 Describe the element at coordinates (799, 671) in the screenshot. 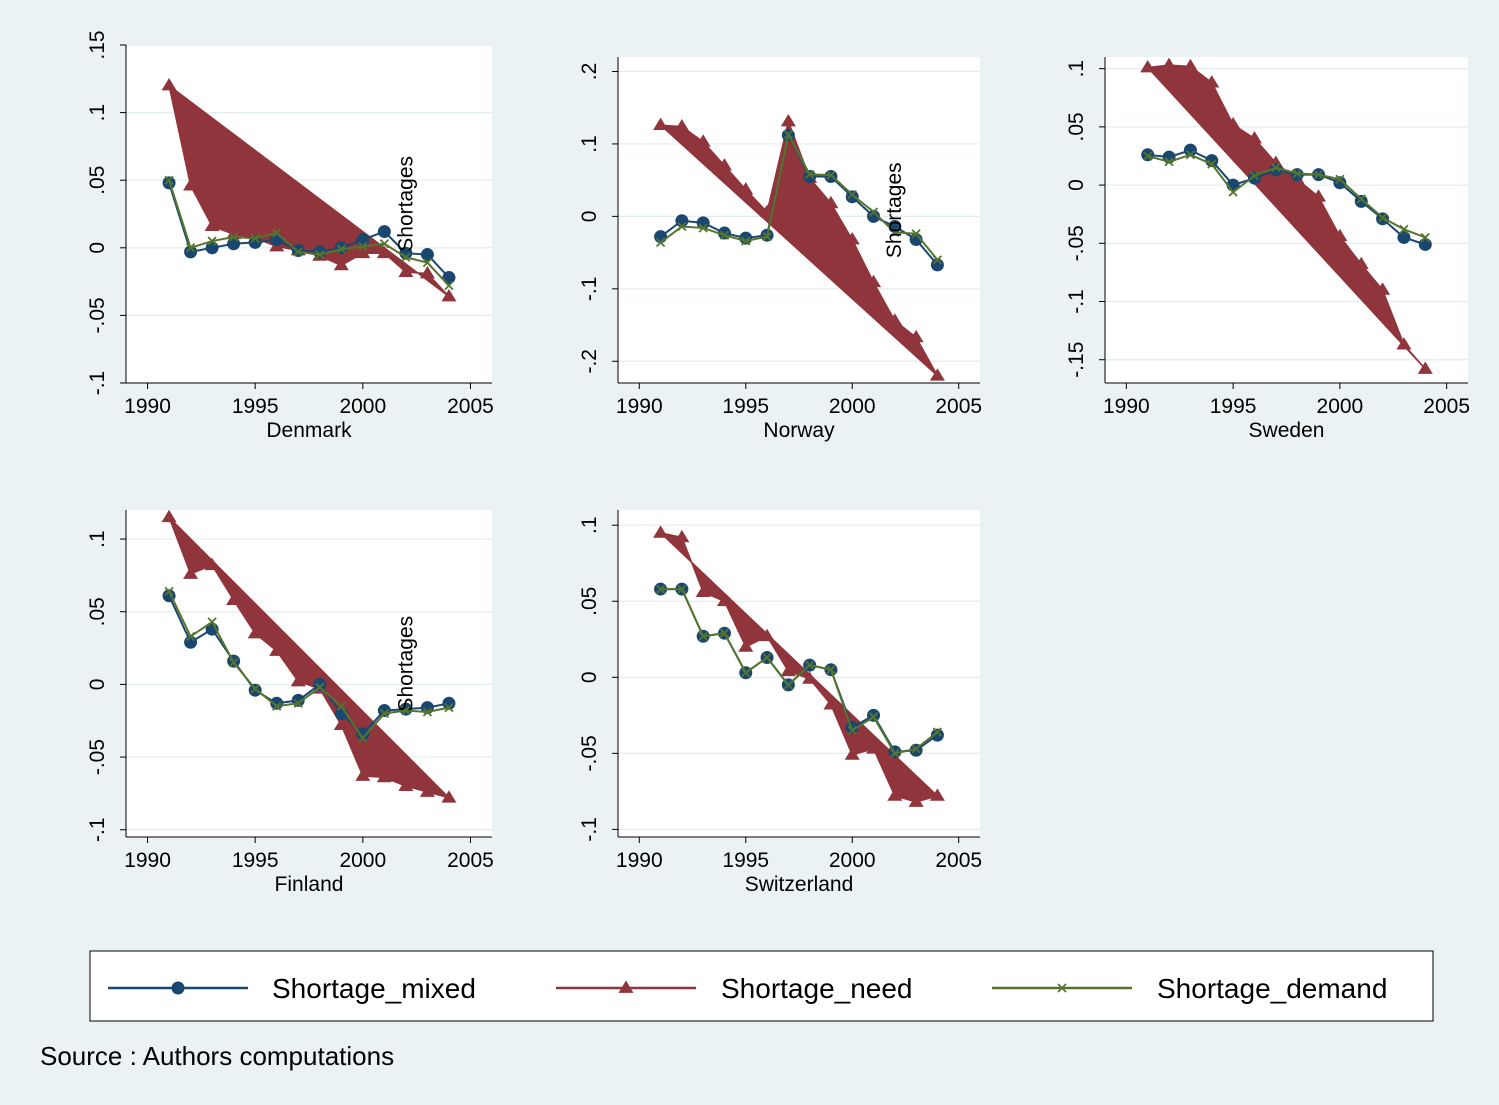

I see `series-demand-line` at that location.